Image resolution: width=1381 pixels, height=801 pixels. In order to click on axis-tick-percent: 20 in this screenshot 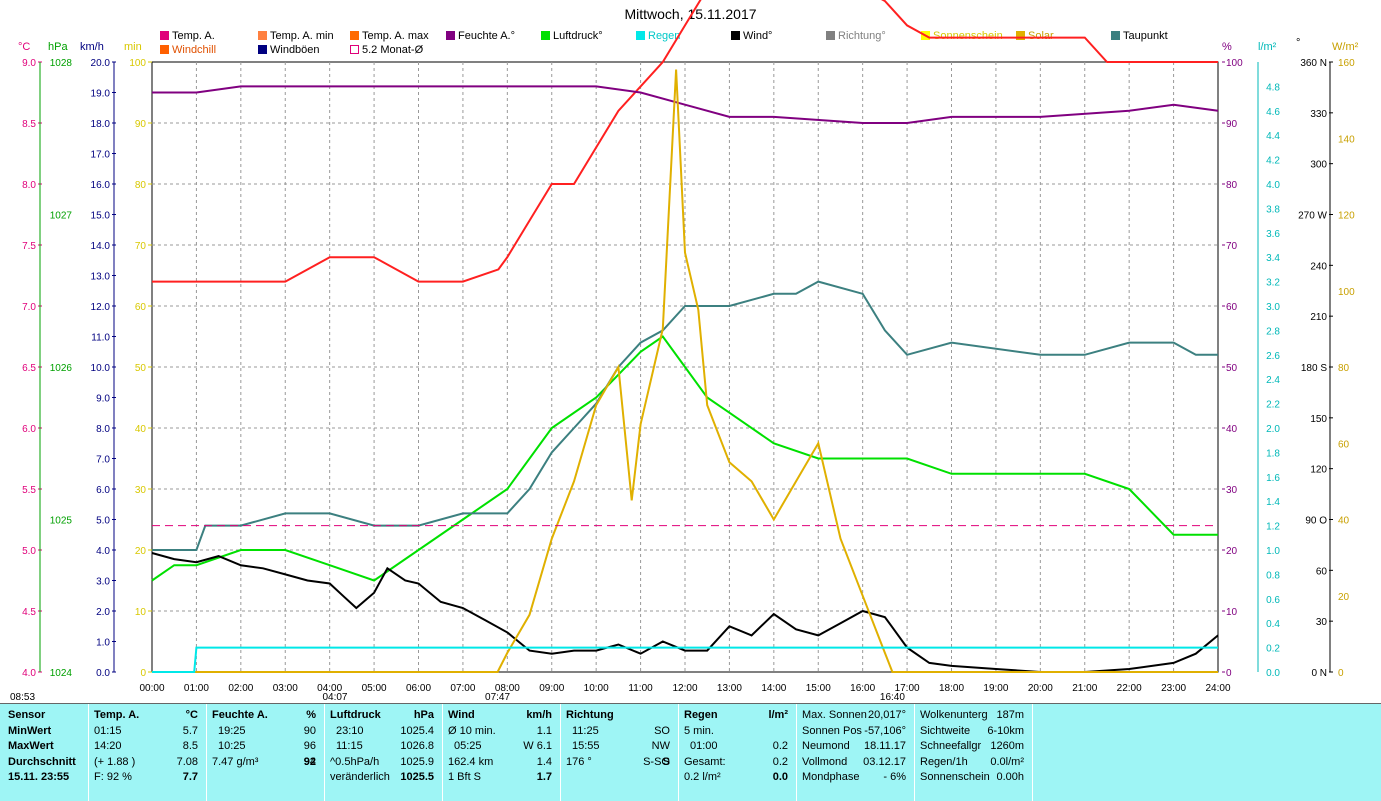, I will do `click(1232, 551)`.